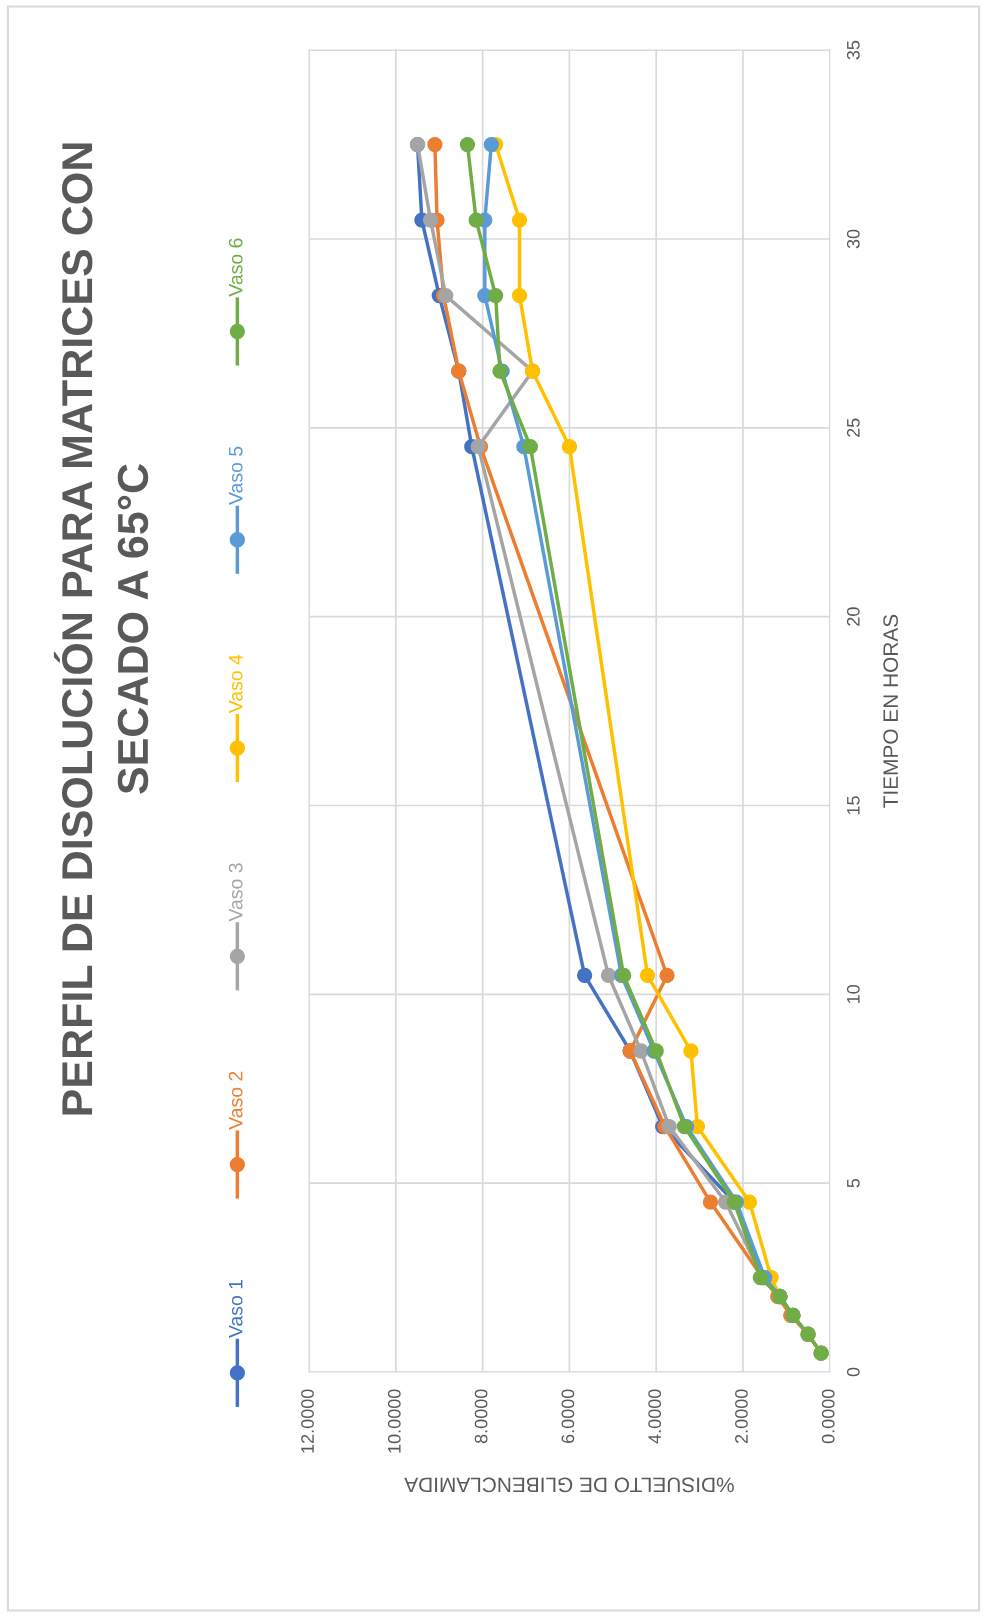 The image size is (989, 1617). What do you see at coordinates (236, 1308) in the screenshot?
I see `text: Vaso 1` at bounding box center [236, 1308].